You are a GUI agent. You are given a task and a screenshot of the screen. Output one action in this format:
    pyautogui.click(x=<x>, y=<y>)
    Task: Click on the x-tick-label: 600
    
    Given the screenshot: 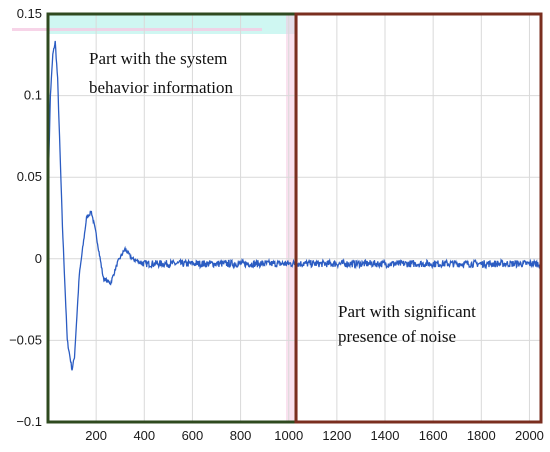 What is the action you would take?
    pyautogui.click(x=193, y=435)
    